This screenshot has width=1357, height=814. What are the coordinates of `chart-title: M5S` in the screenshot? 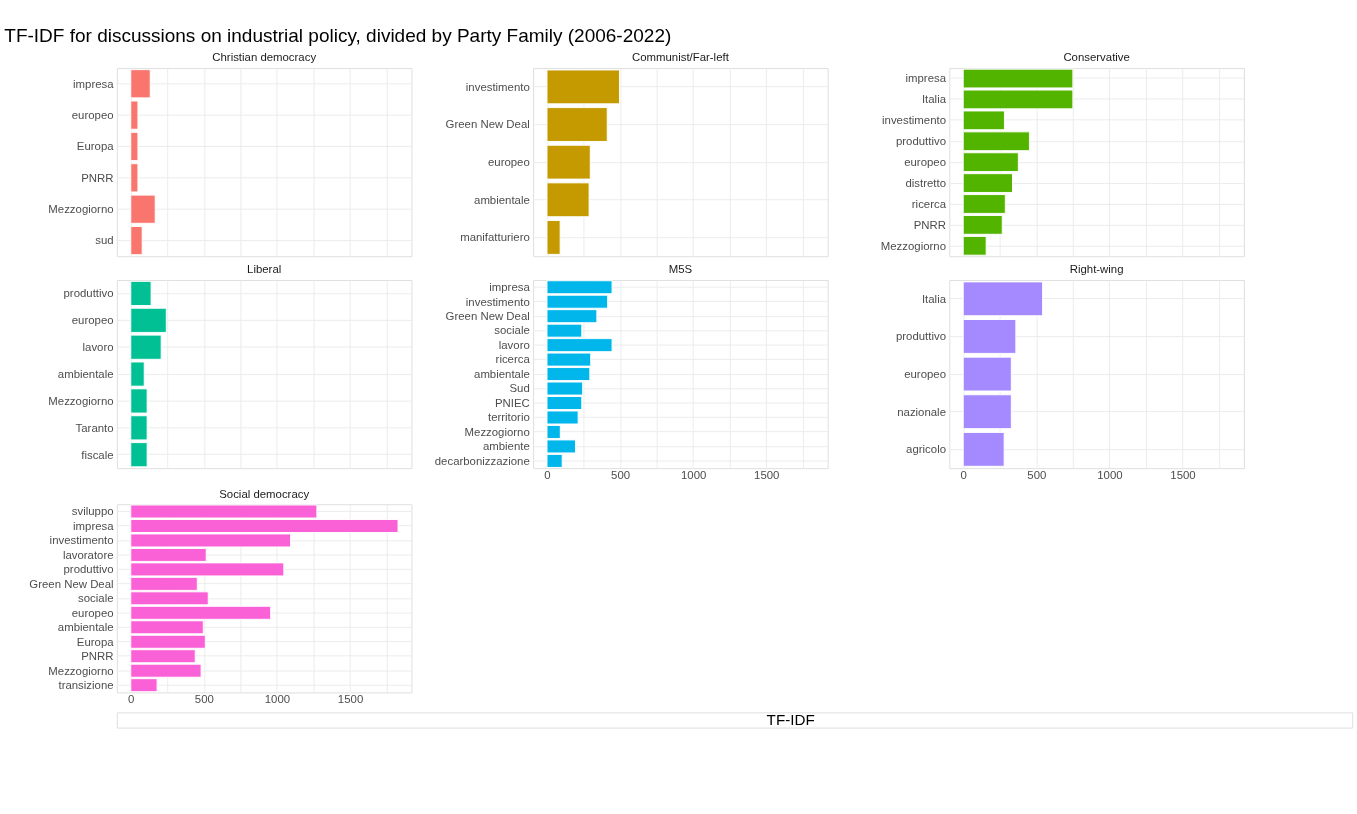 It's located at (680, 269).